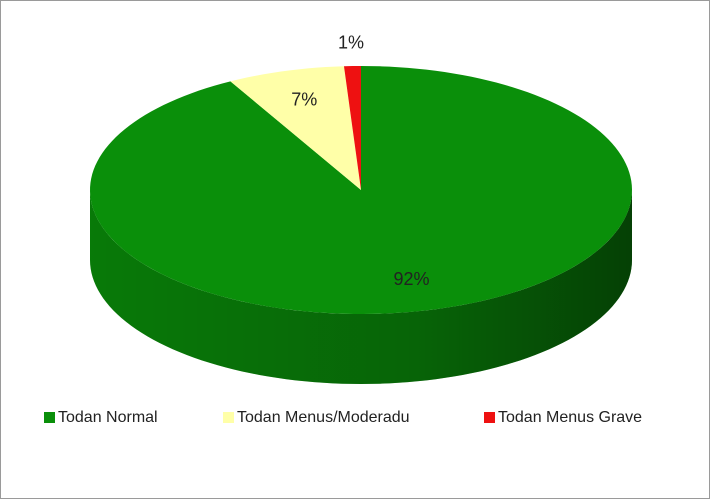  Describe the element at coordinates (304, 99) in the screenshot. I see `data-label: 7%` at that location.